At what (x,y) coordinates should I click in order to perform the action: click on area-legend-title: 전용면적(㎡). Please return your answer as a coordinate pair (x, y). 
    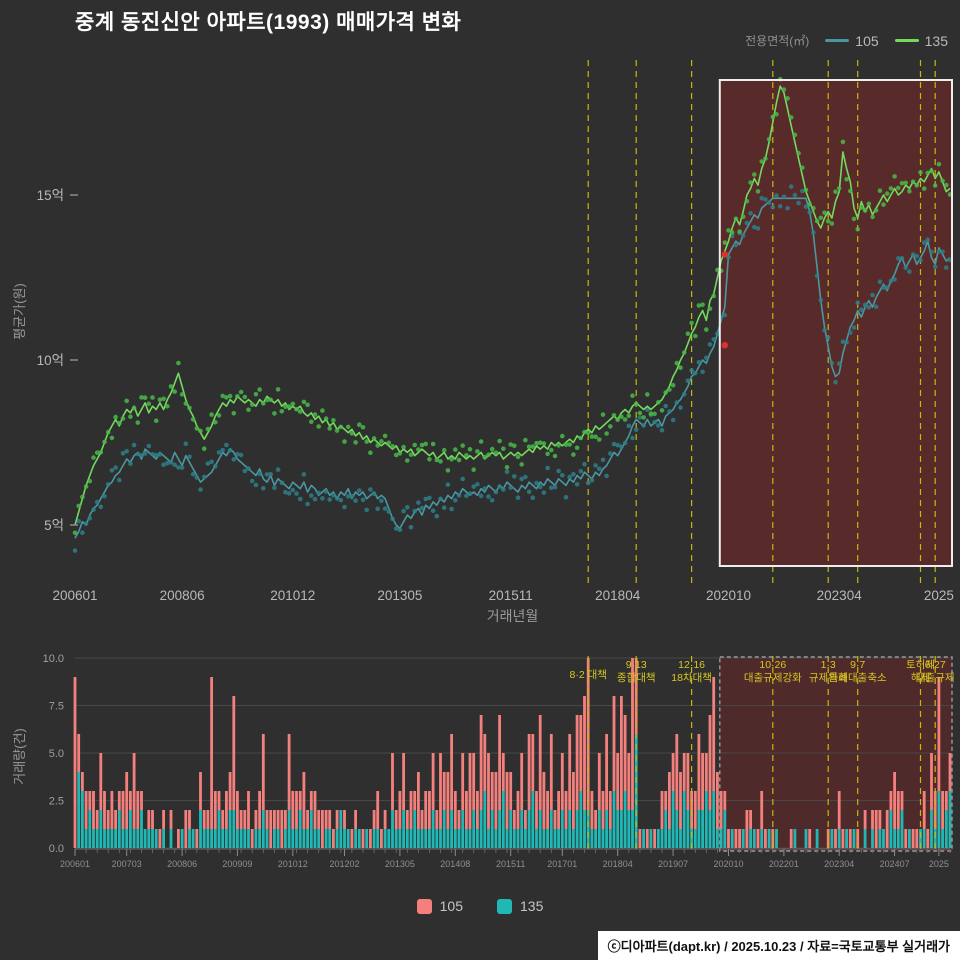
    Looking at the image, I should click on (777, 41).